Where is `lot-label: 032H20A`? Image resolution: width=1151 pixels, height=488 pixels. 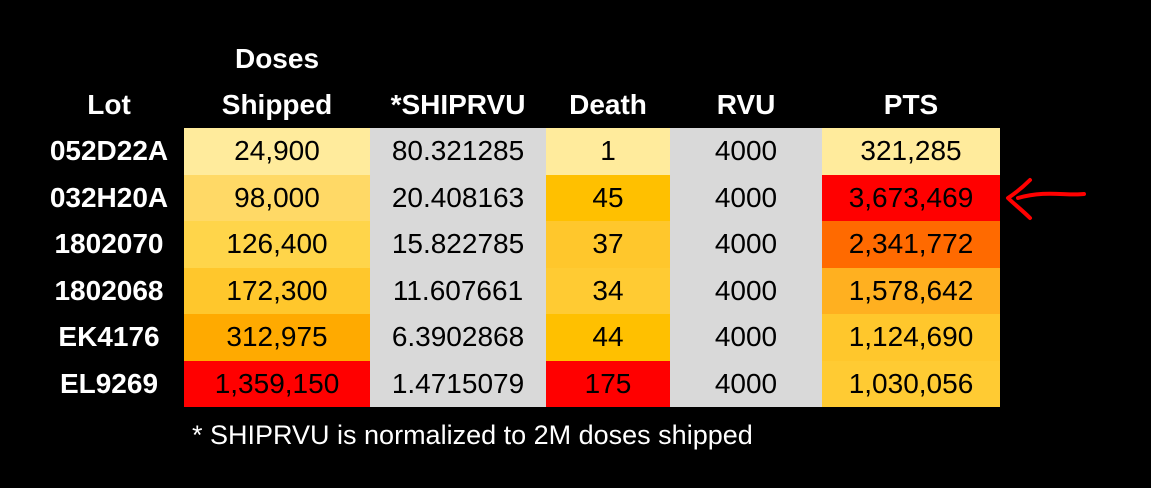 lot-label: 032H20A is located at coordinates (109, 197).